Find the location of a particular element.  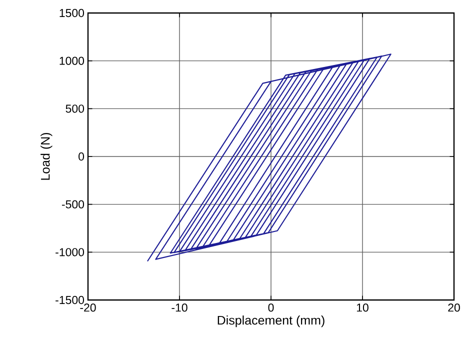

x-tick-label: -20 is located at coordinates (88, 308).